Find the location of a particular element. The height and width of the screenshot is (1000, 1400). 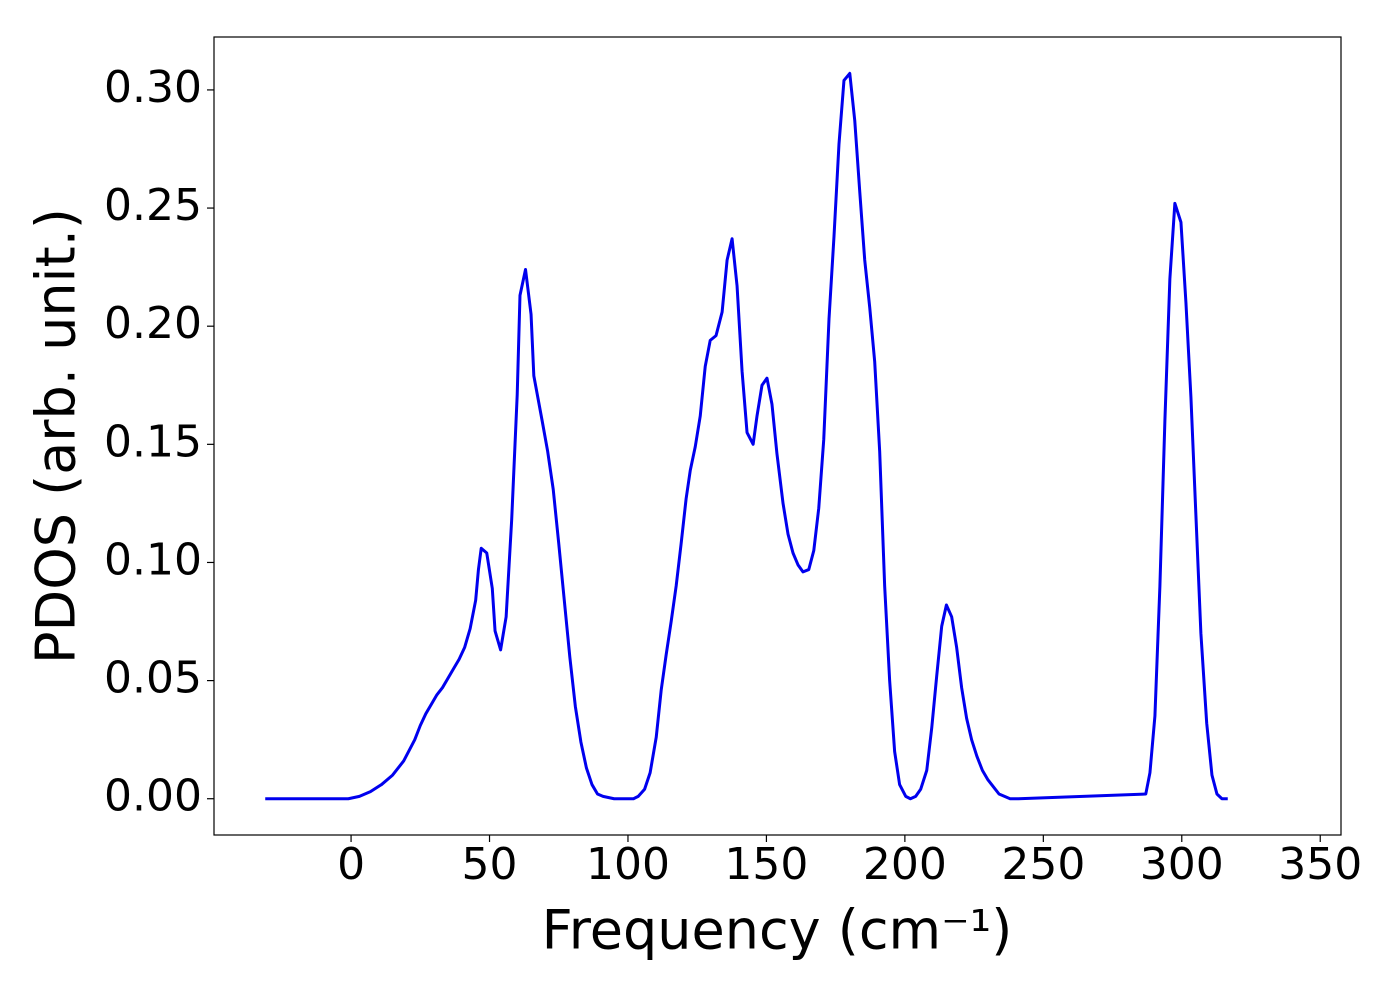

x-tick-label: 250 is located at coordinates (1043, 864).